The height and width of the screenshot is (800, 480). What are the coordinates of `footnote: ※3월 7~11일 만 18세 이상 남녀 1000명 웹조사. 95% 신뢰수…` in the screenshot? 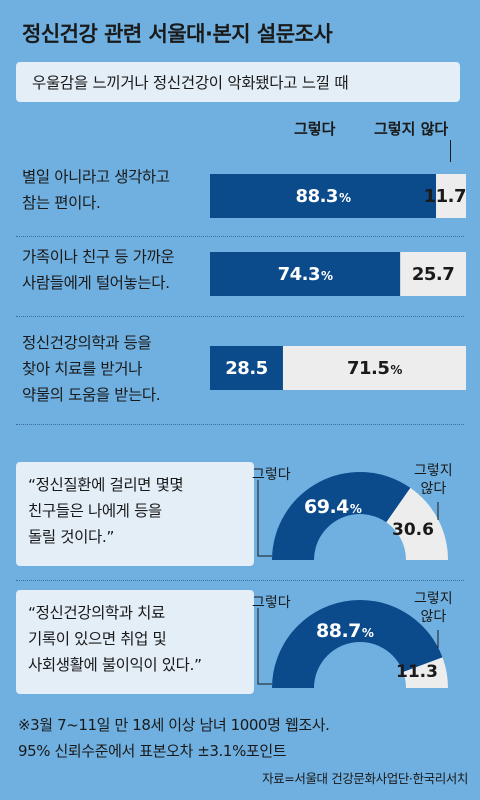 It's located at (174, 738).